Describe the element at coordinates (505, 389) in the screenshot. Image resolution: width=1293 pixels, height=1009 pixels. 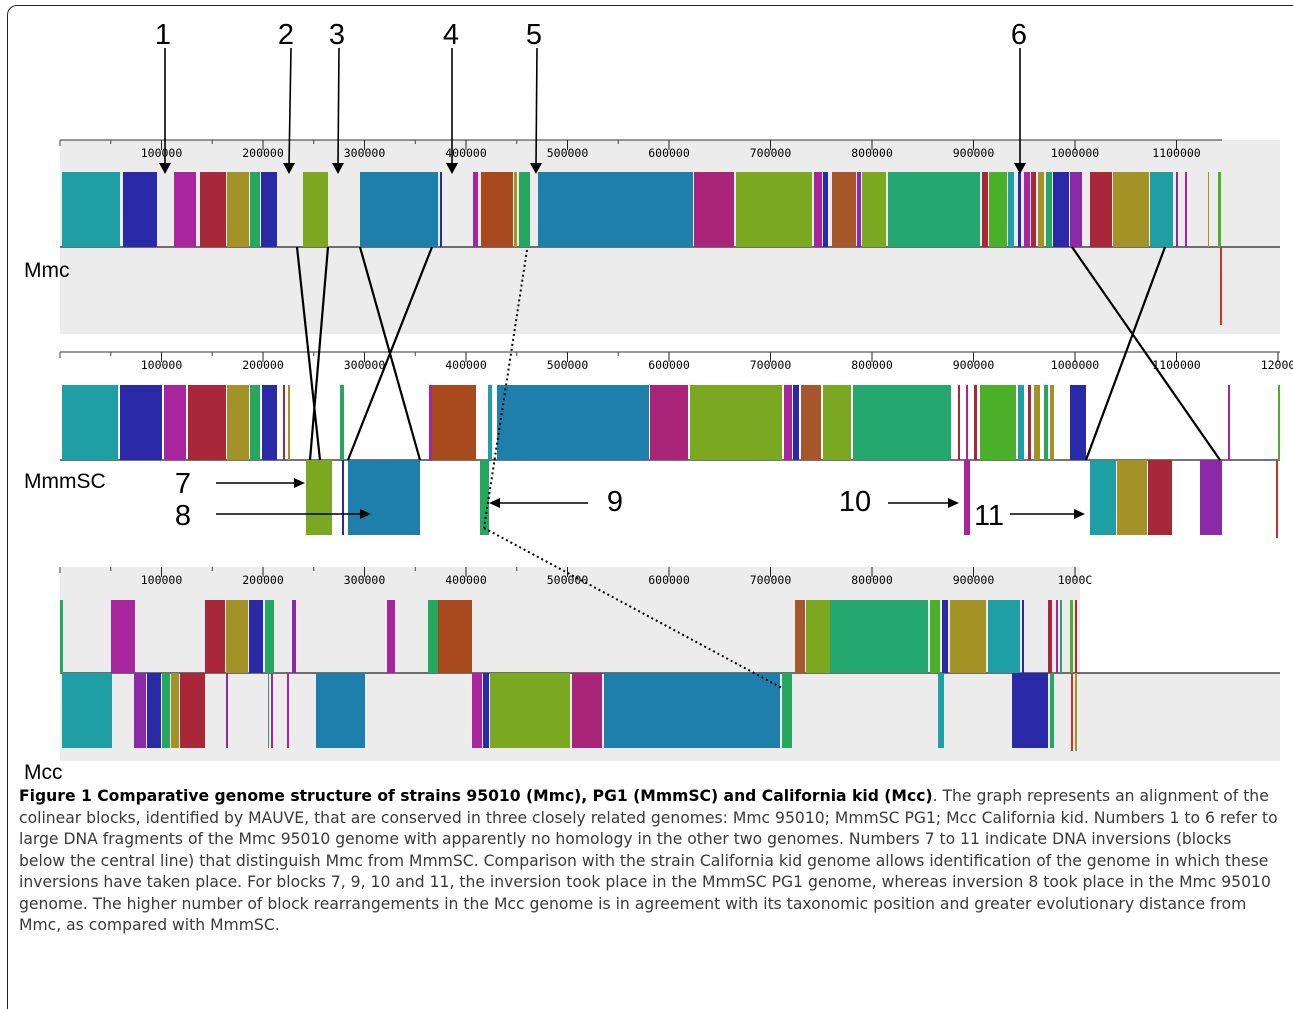
I see `dotted-connector-line` at that location.